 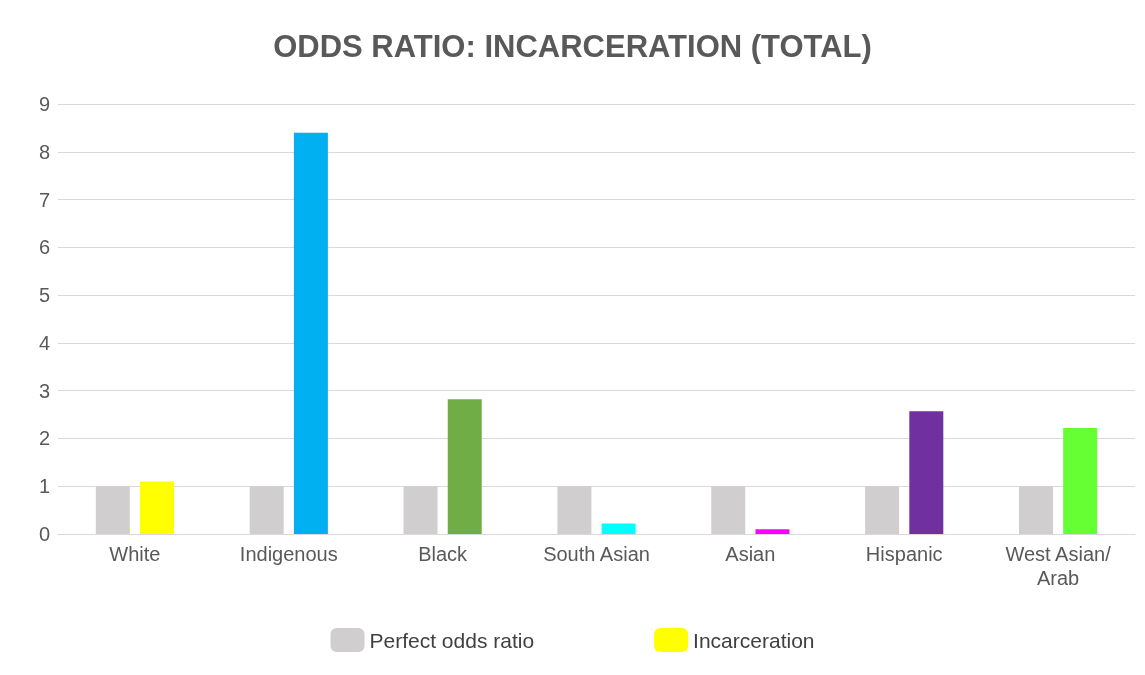 What do you see at coordinates (452, 640) in the screenshot?
I see `legend-label: Perfect odds ratio` at bounding box center [452, 640].